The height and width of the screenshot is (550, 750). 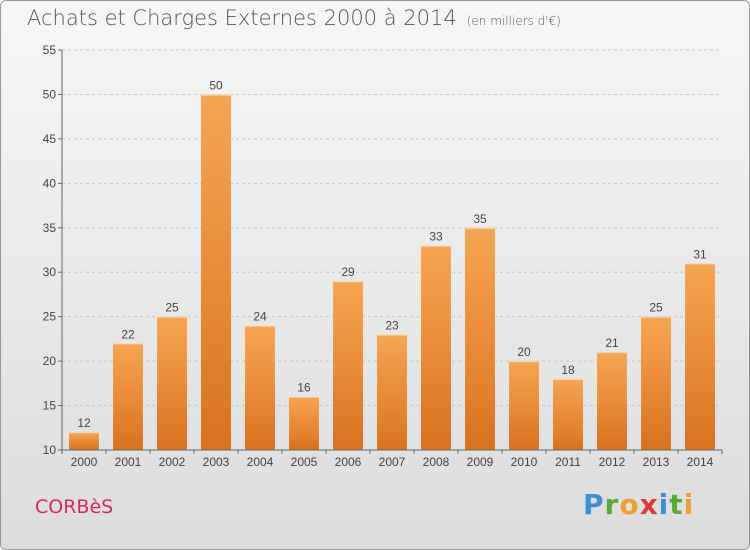 What do you see at coordinates (50, 272) in the screenshot?
I see `y-tick-label: 30` at bounding box center [50, 272].